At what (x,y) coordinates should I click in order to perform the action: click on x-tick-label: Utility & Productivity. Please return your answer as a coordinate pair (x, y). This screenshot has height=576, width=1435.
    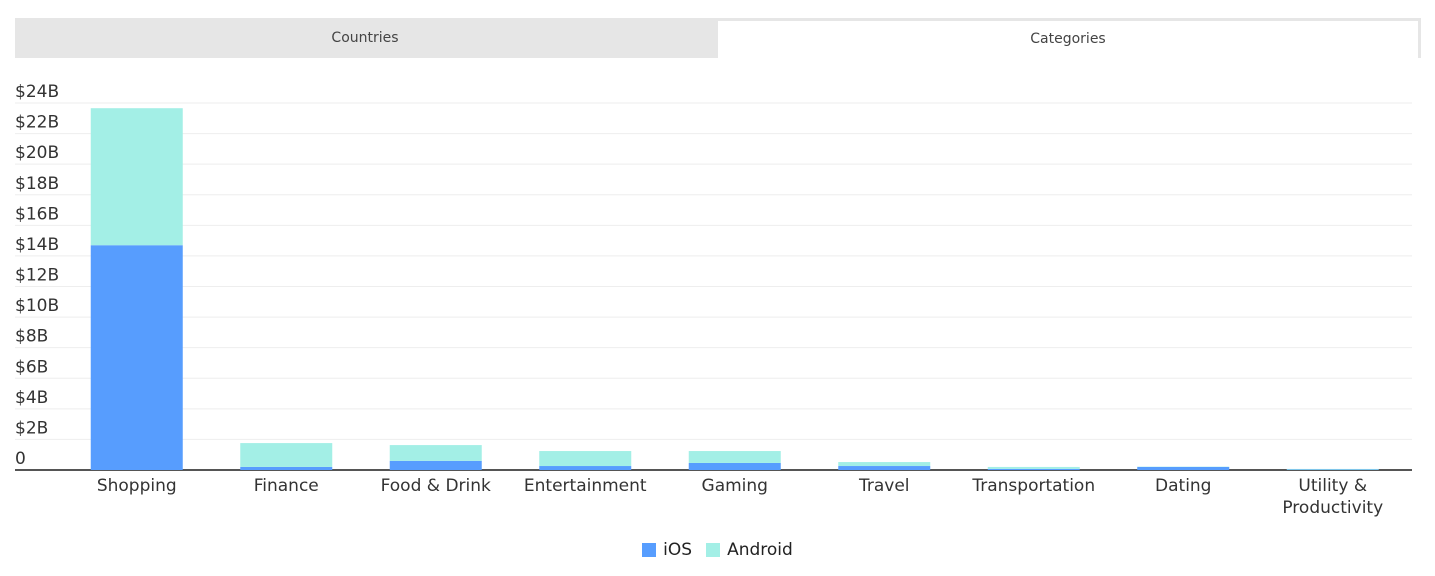
    Looking at the image, I should click on (1333, 497).